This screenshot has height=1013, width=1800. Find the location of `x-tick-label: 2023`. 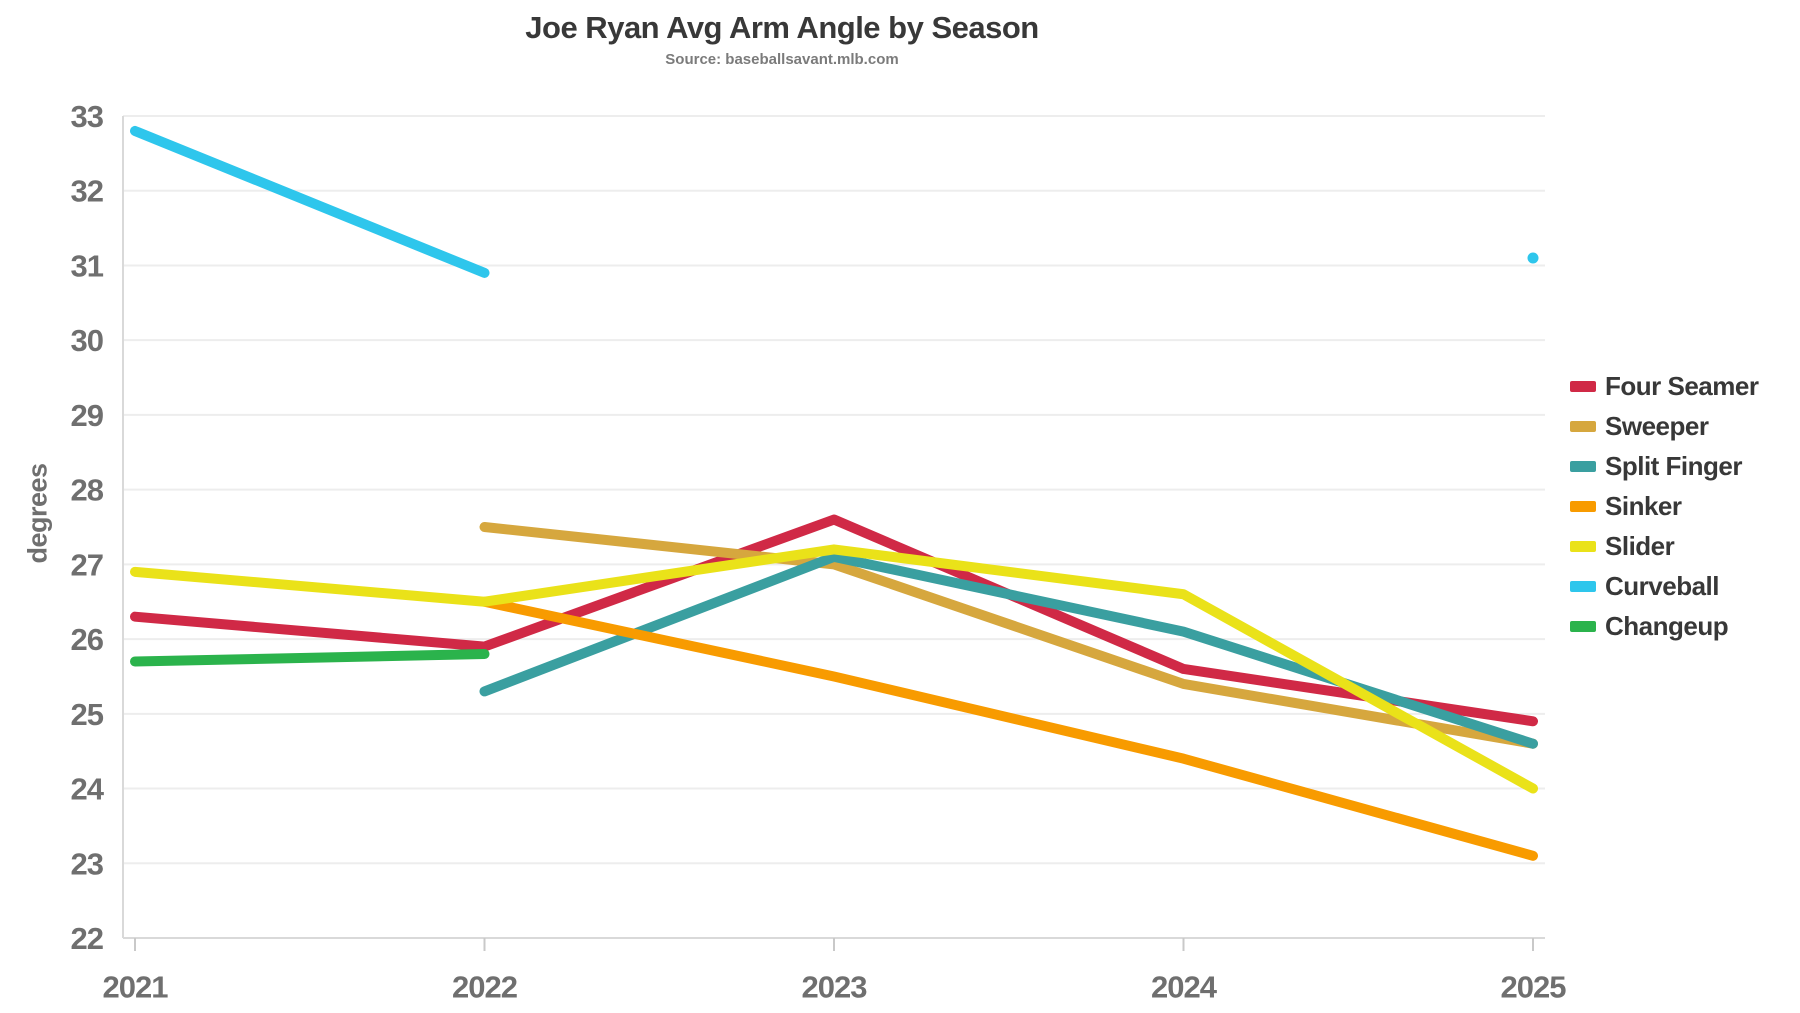

x-tick-label: 2023 is located at coordinates (835, 986).